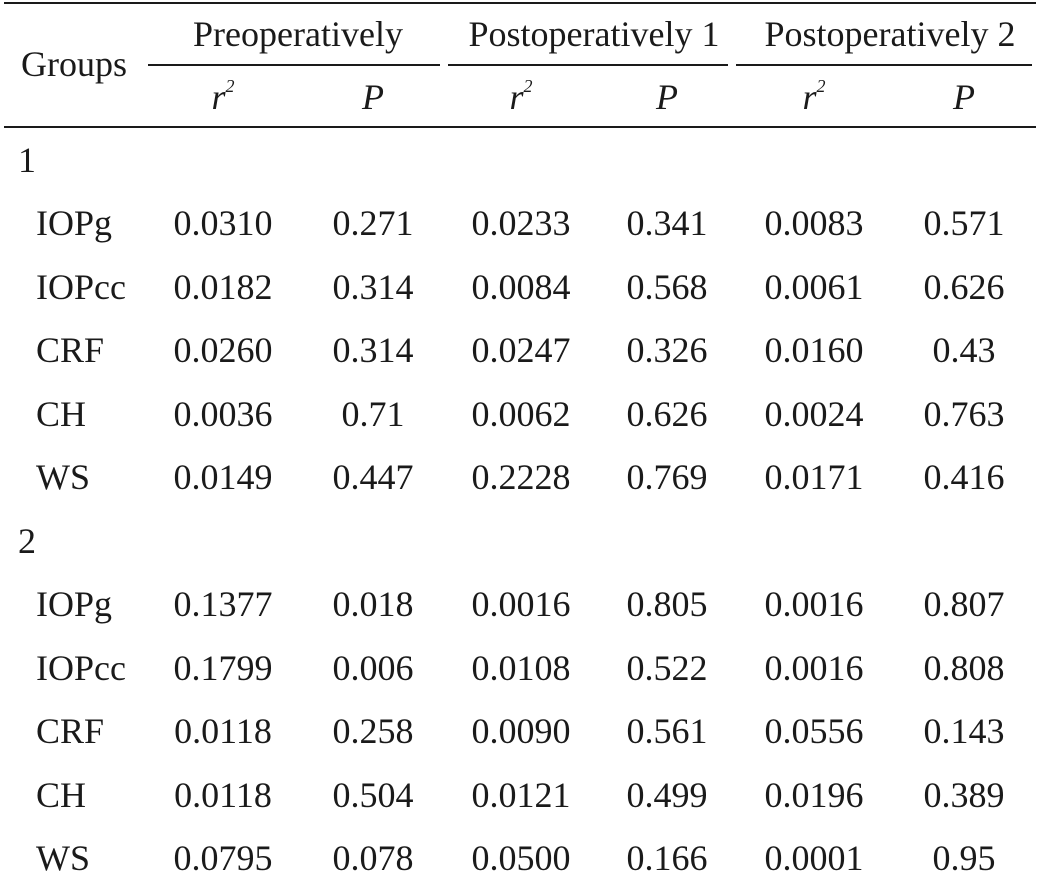 The image size is (1040, 890). What do you see at coordinates (223, 224) in the screenshot?
I see `cell-value: 0.0310` at bounding box center [223, 224].